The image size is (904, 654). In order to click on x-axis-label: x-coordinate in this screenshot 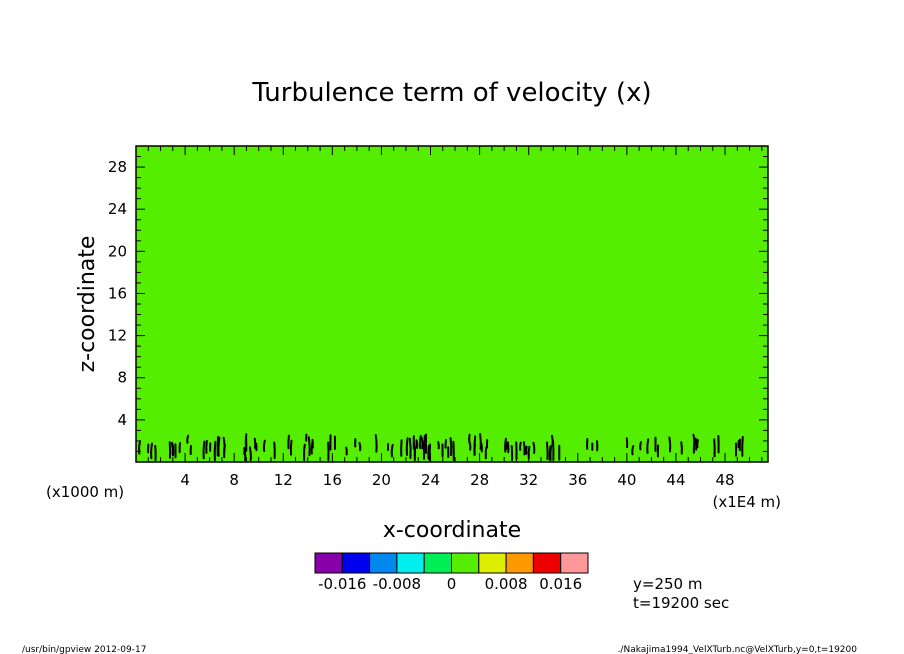, I will do `click(452, 530)`.